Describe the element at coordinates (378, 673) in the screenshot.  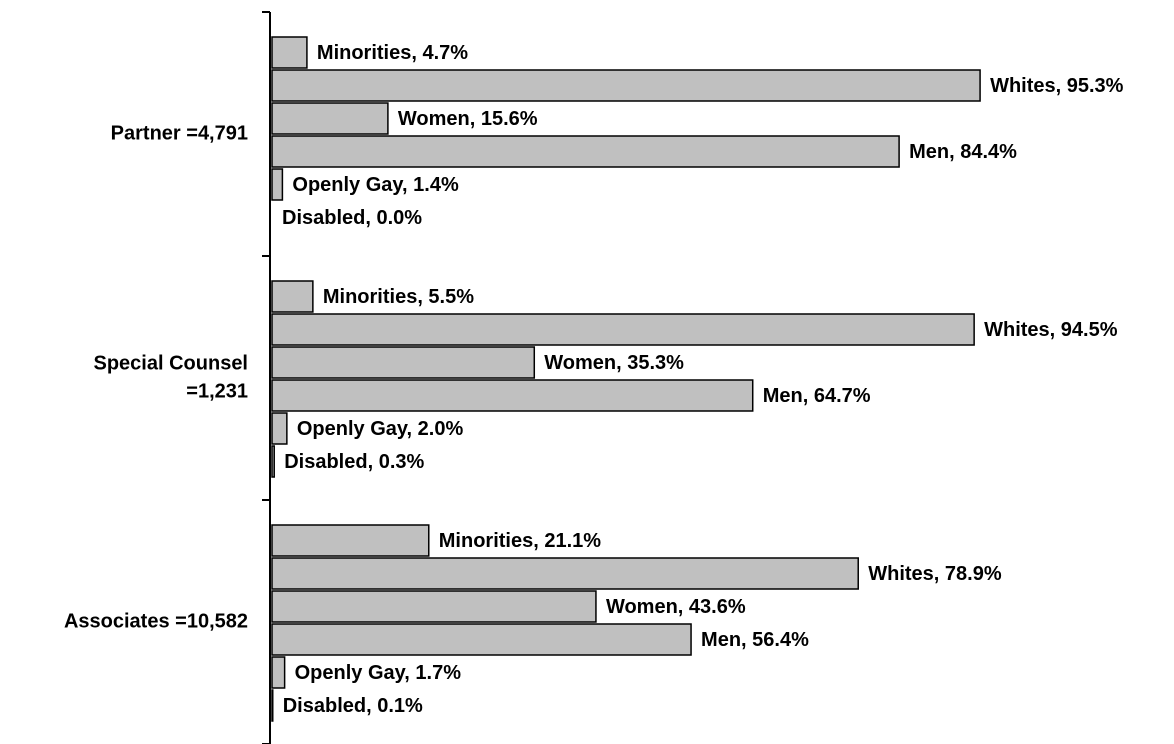
I see `data-label: Openly Gay, 1.7%` at that location.